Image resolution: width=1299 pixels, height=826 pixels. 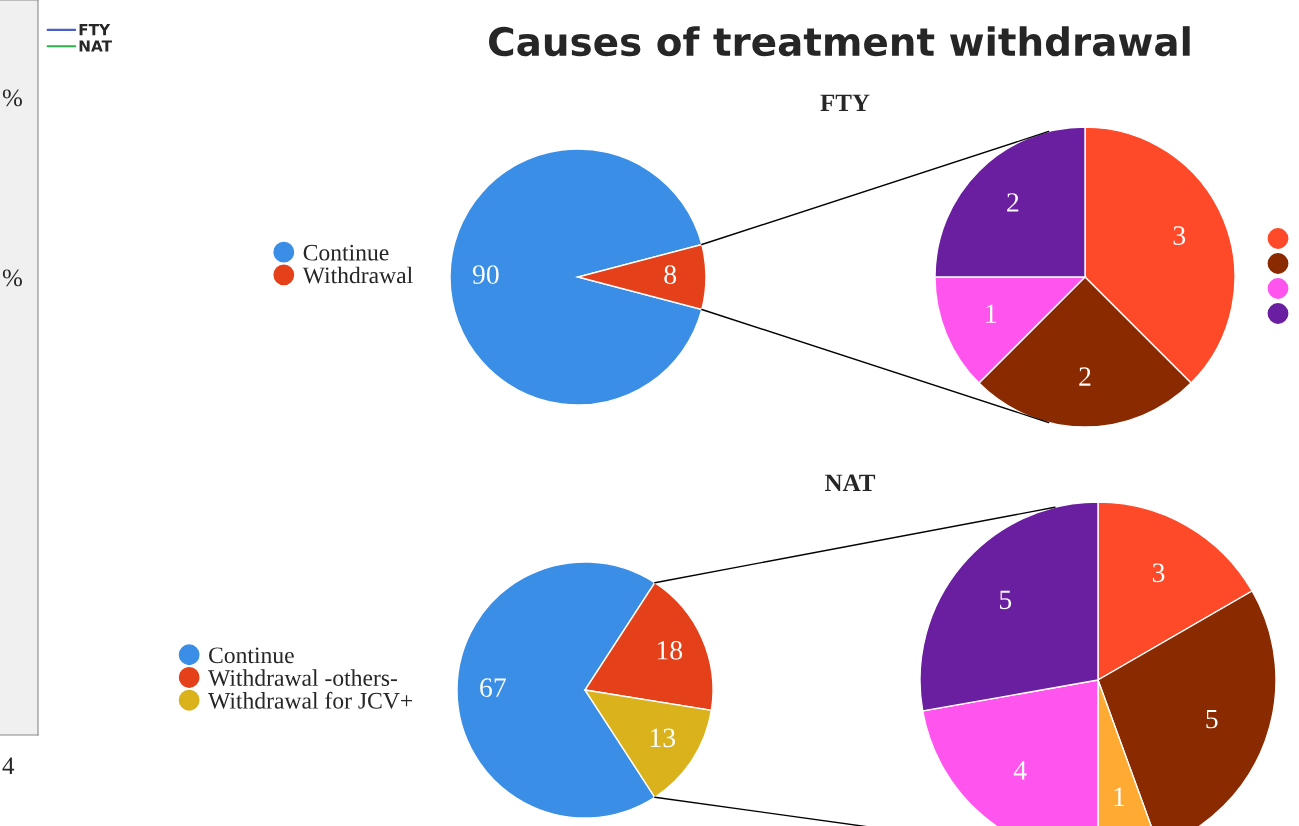 What do you see at coordinates (845, 103) in the screenshot?
I see `text: FTY` at bounding box center [845, 103].